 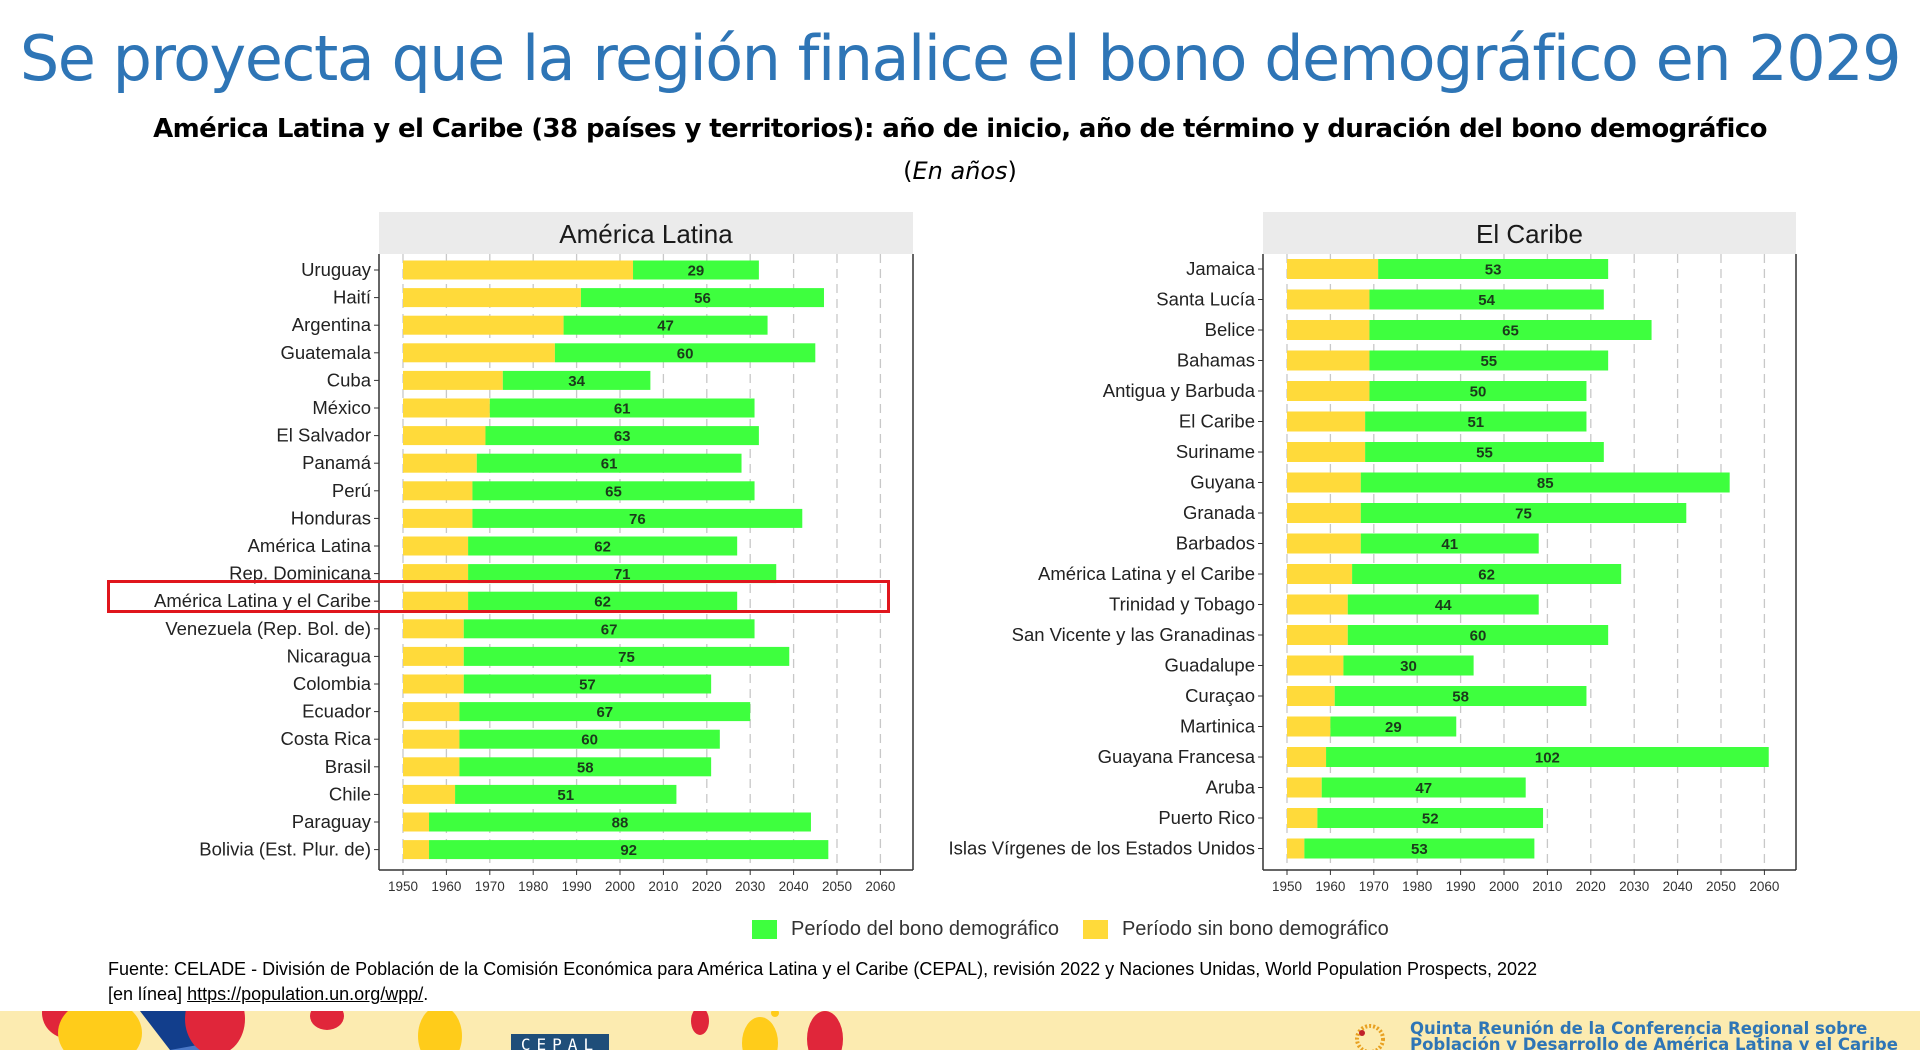 What do you see at coordinates (602, 602) in the screenshot?
I see `bar-value-label: 62` at bounding box center [602, 602].